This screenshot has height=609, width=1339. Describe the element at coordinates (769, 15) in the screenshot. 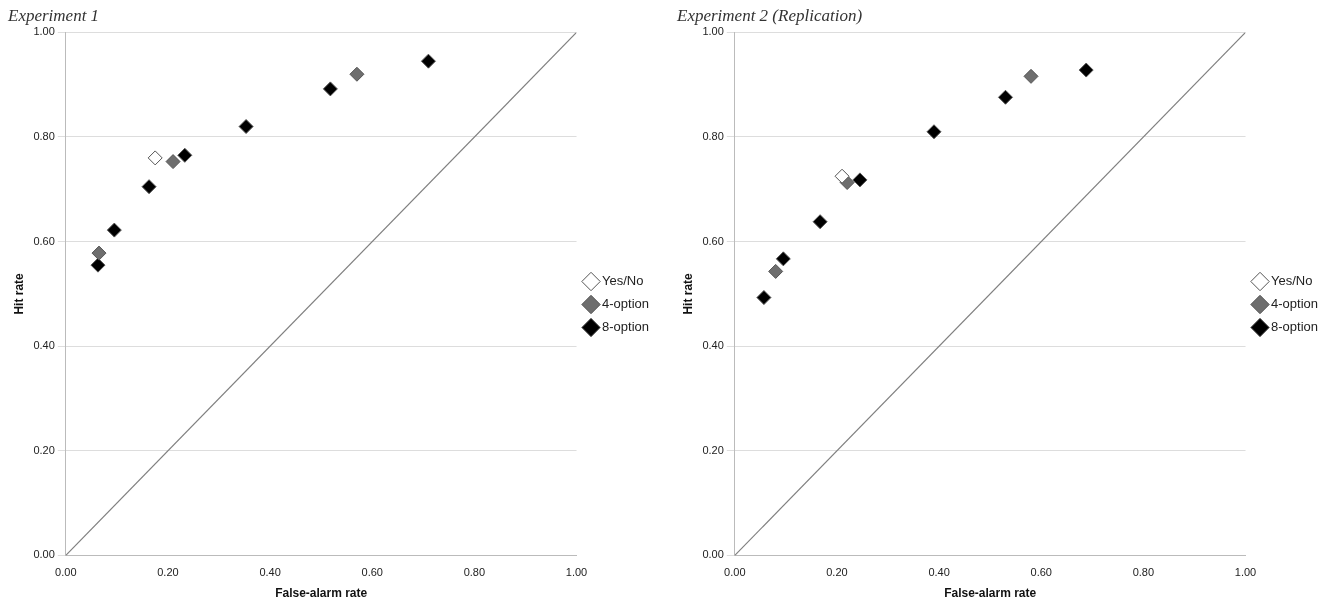

I see `chart-title: Experiment 2 (Replication)` at that location.